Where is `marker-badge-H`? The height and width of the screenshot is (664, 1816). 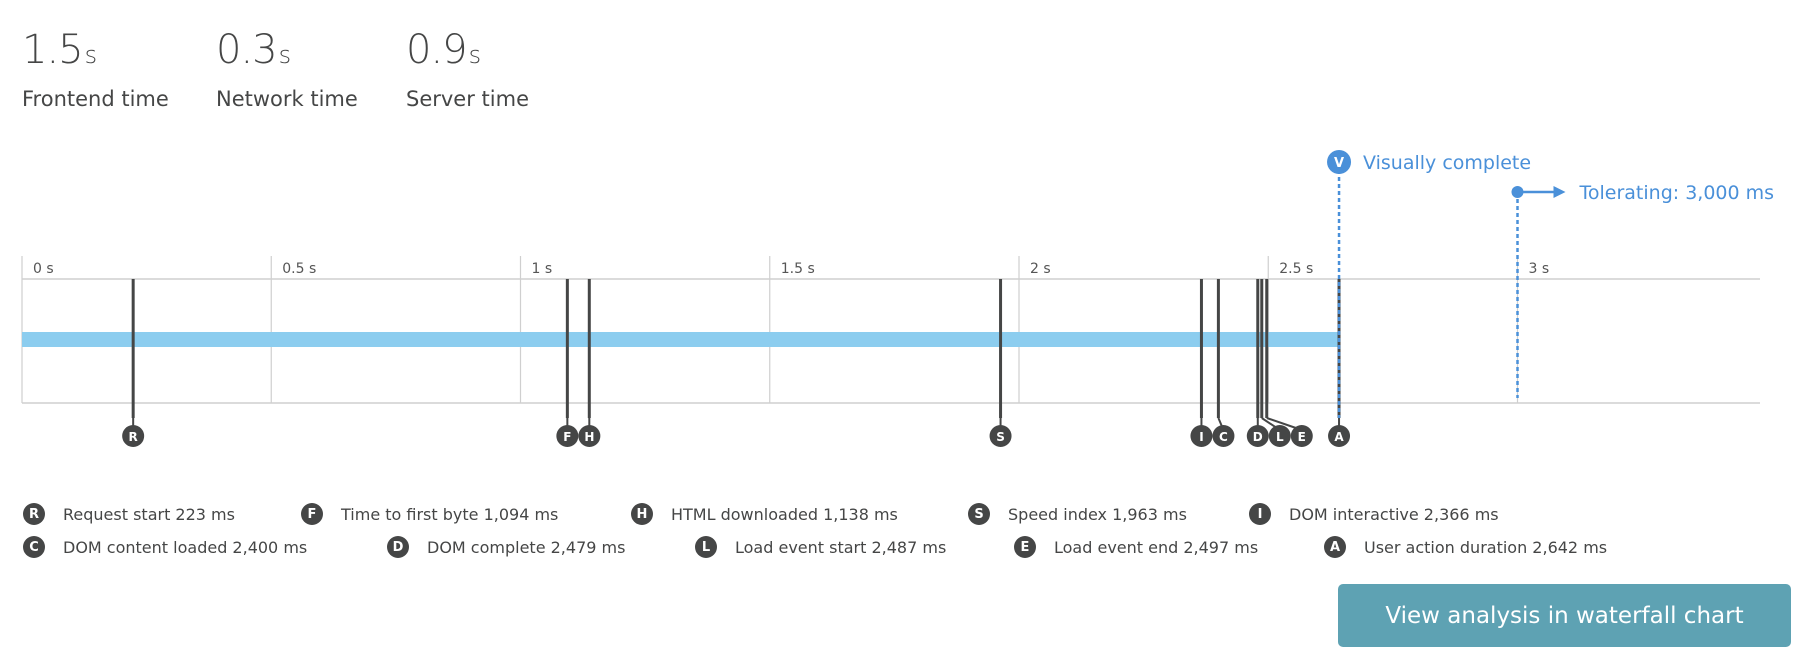
marker-badge-H is located at coordinates (589, 436).